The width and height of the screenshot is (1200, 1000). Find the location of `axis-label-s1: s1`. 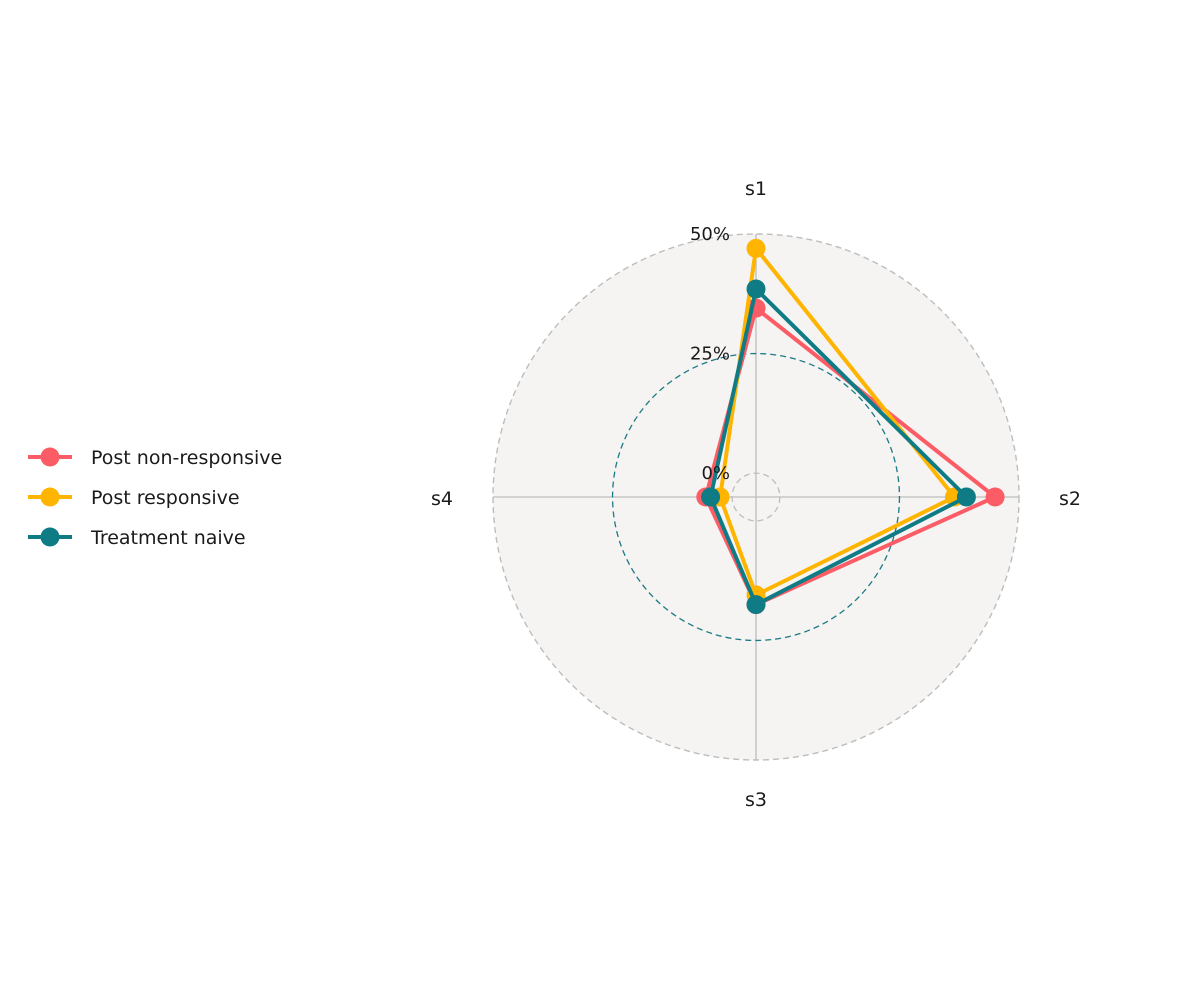

axis-label-s1: s1 is located at coordinates (756, 189).